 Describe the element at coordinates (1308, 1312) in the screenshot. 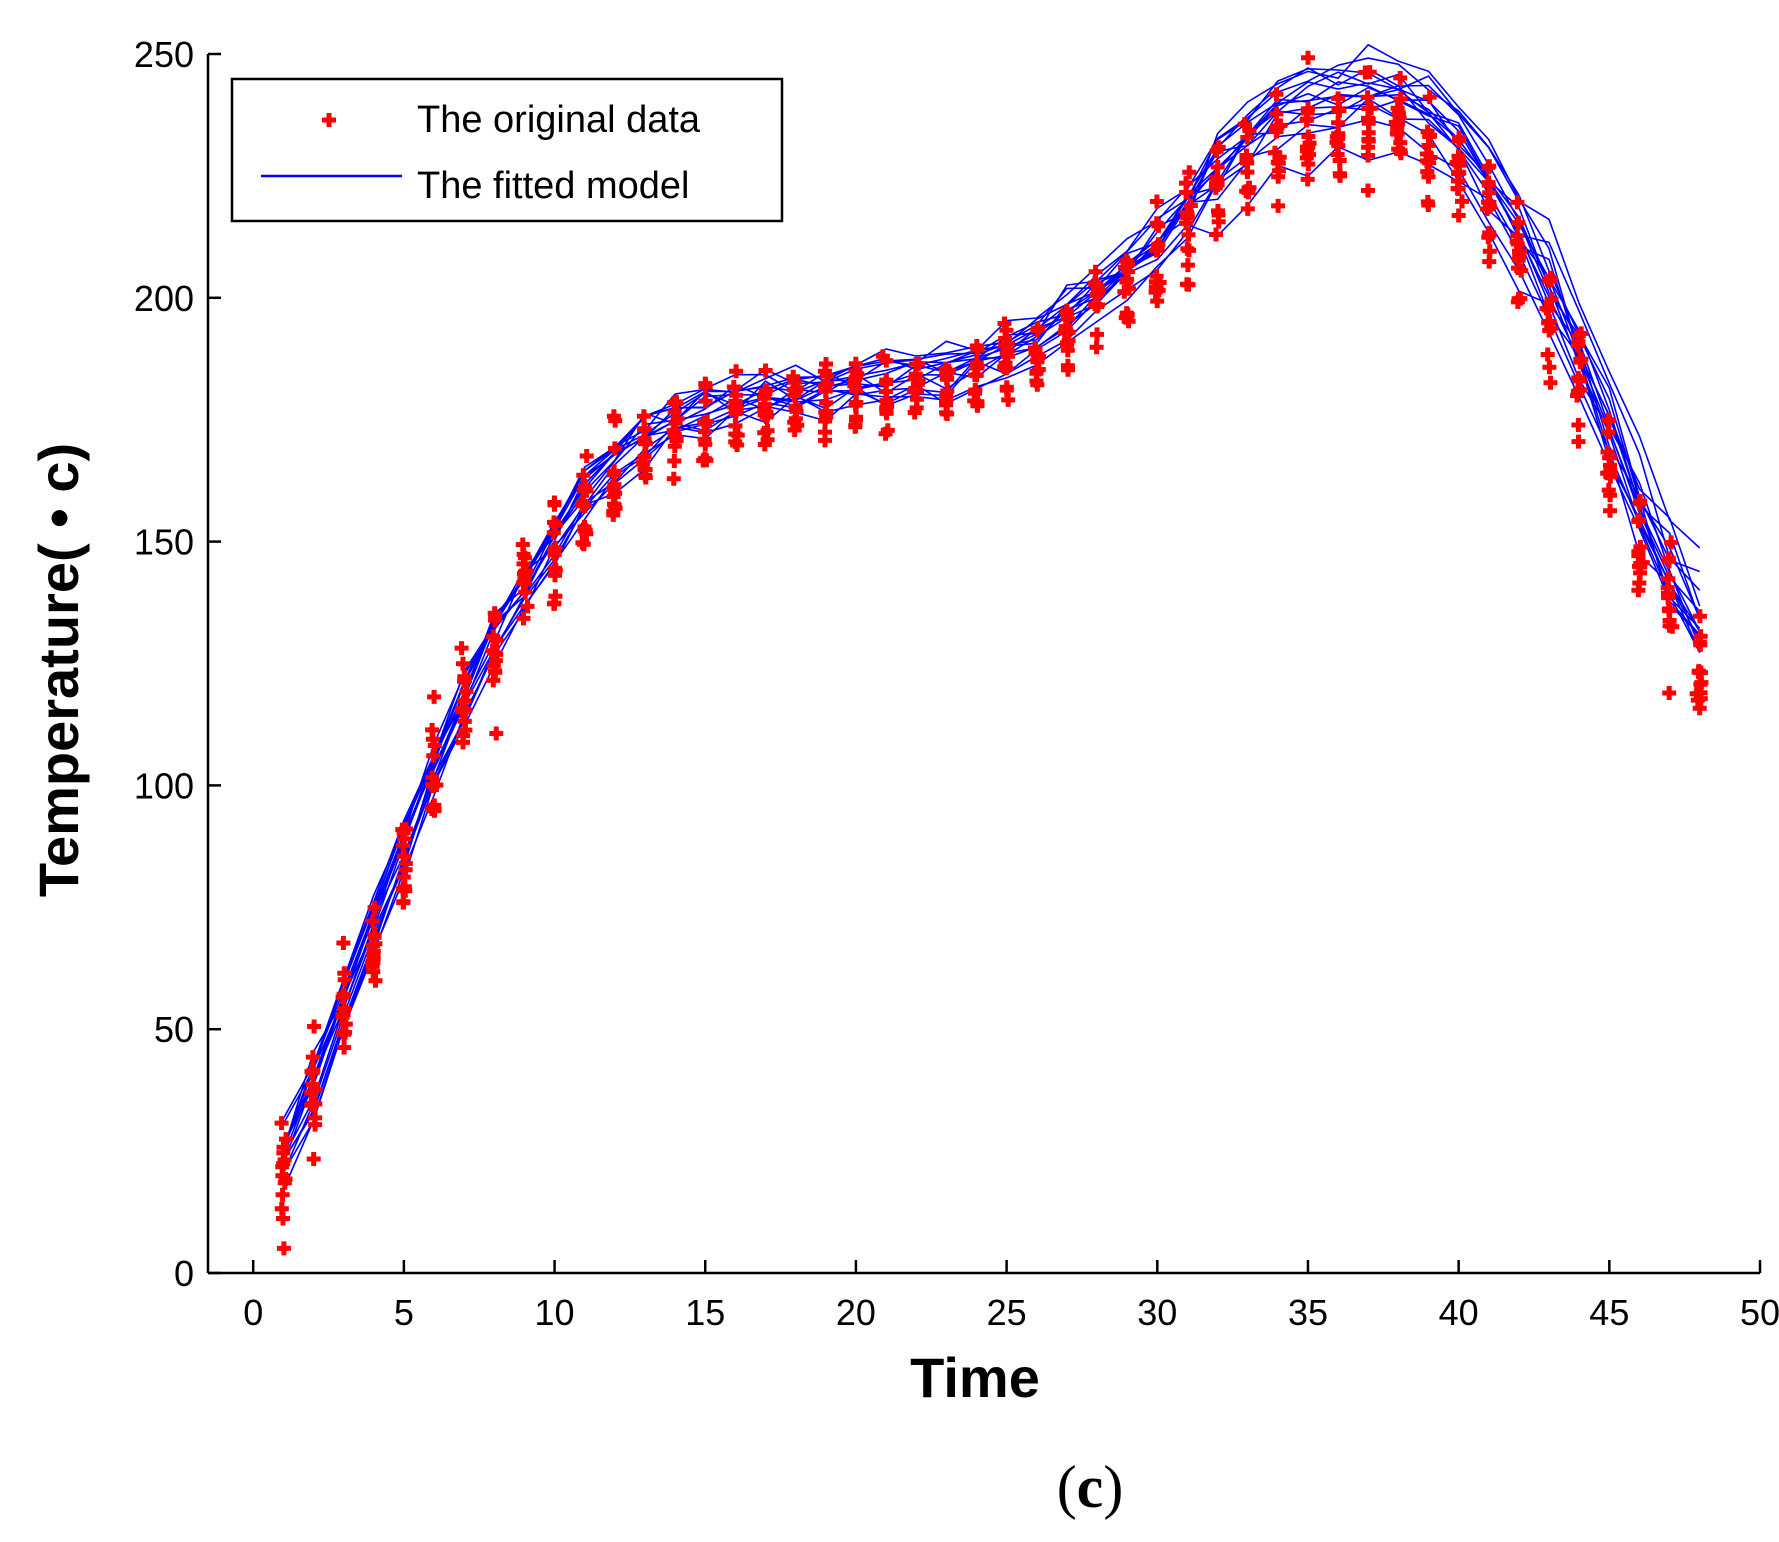

I see `x-tick-label: 35` at that location.